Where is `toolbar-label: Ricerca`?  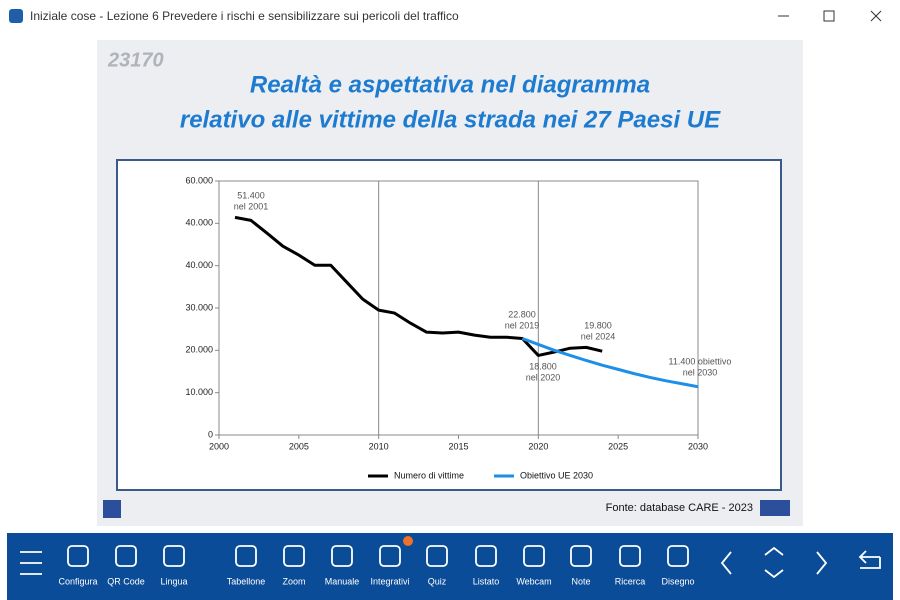 toolbar-label: Ricerca is located at coordinates (630, 581).